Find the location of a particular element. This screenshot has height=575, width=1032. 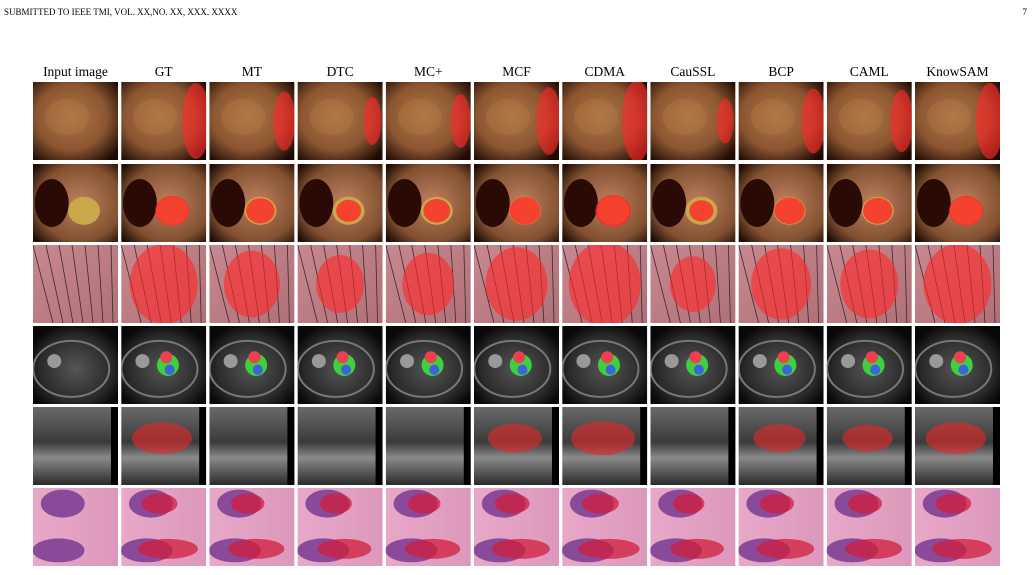

column-label: CAML is located at coordinates (869, 71).